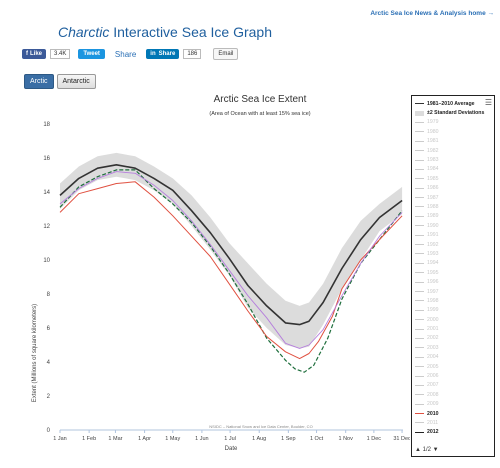  Describe the element at coordinates (226, 54) in the screenshot. I see `email-button: Email` at that location.